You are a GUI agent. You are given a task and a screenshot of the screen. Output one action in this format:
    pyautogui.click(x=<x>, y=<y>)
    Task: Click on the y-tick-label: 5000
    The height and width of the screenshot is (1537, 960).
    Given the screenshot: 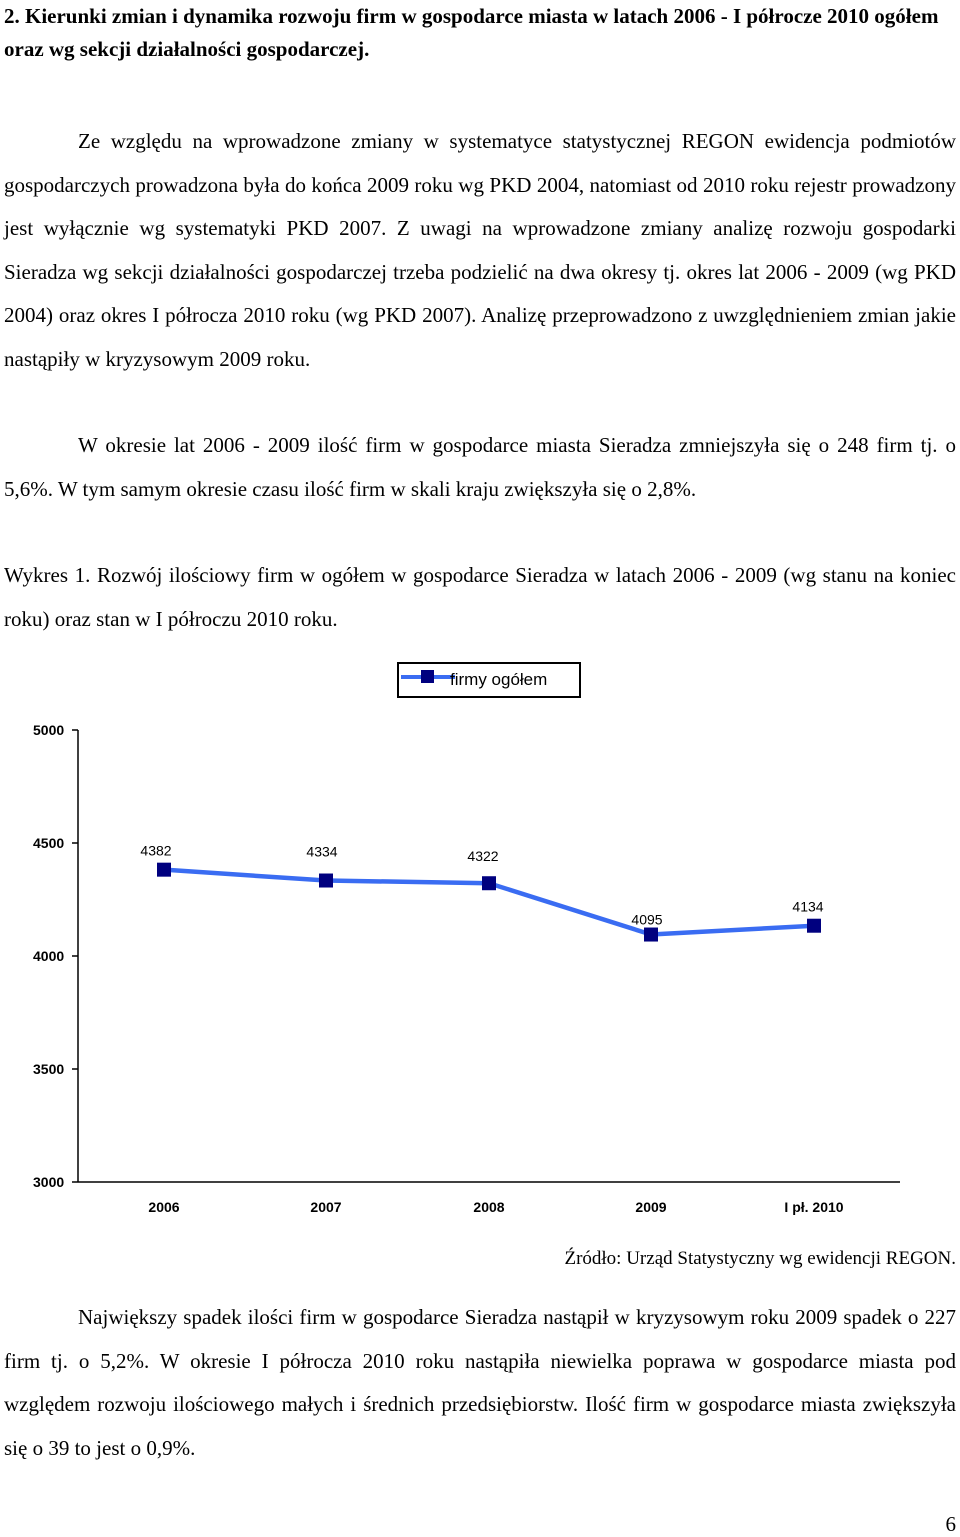 What is the action you would take?
    pyautogui.click(x=48, y=730)
    